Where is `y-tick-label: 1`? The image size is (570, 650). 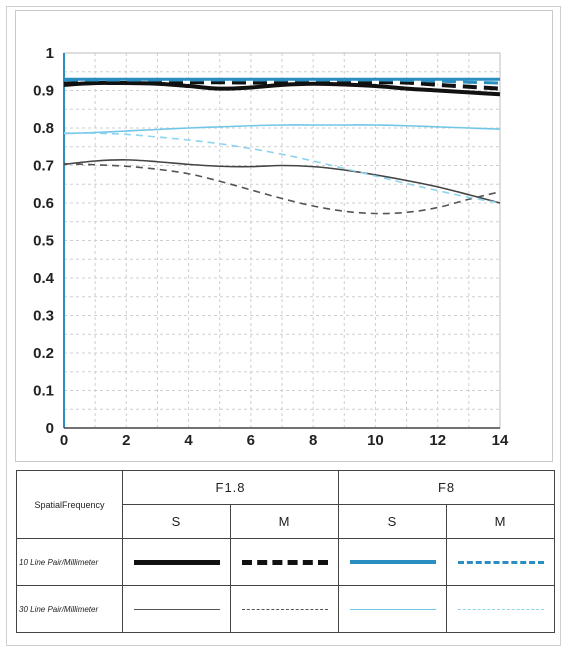
y-tick-label: 1 is located at coordinates (50, 53).